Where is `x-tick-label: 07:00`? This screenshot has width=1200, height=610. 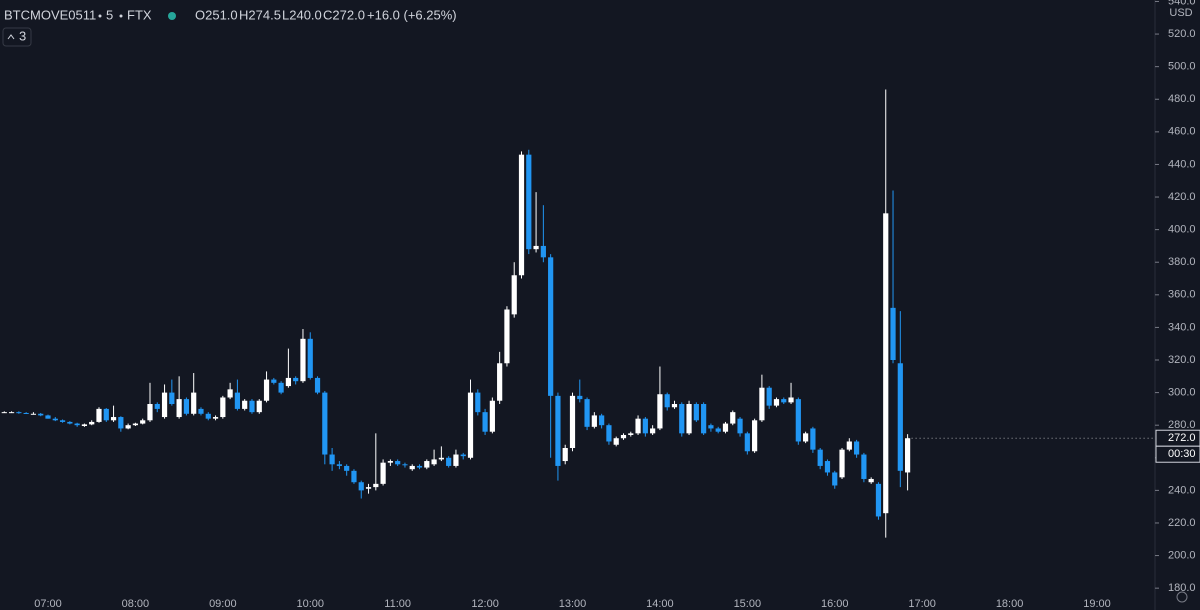 x-tick-label: 07:00 is located at coordinates (48, 604).